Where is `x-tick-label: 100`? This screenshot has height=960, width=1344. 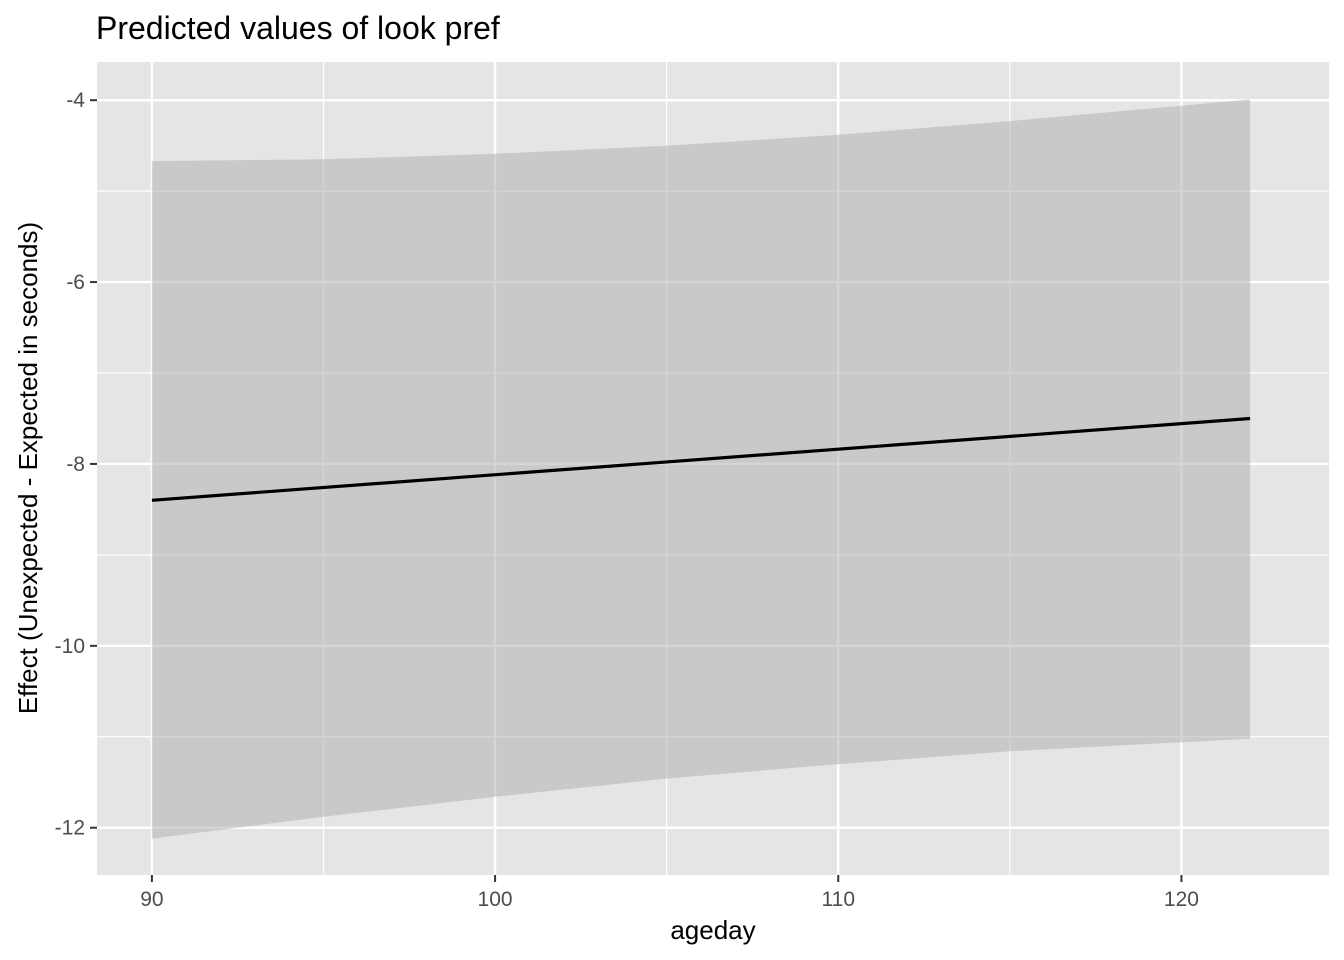 x-tick-label: 100 is located at coordinates (495, 899).